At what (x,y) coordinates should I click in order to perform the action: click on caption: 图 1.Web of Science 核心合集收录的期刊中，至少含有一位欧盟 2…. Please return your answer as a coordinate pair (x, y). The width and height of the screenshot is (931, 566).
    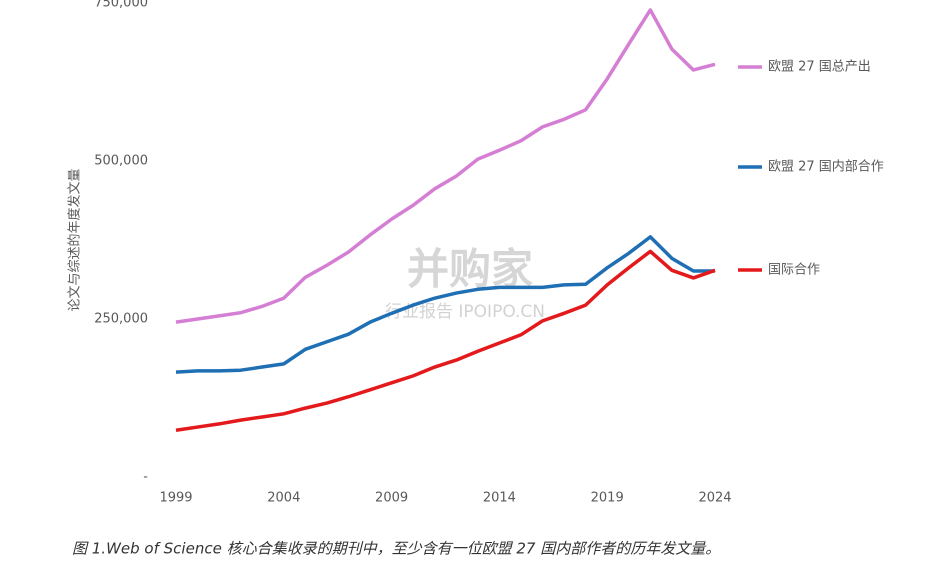
    Looking at the image, I should click on (396, 549).